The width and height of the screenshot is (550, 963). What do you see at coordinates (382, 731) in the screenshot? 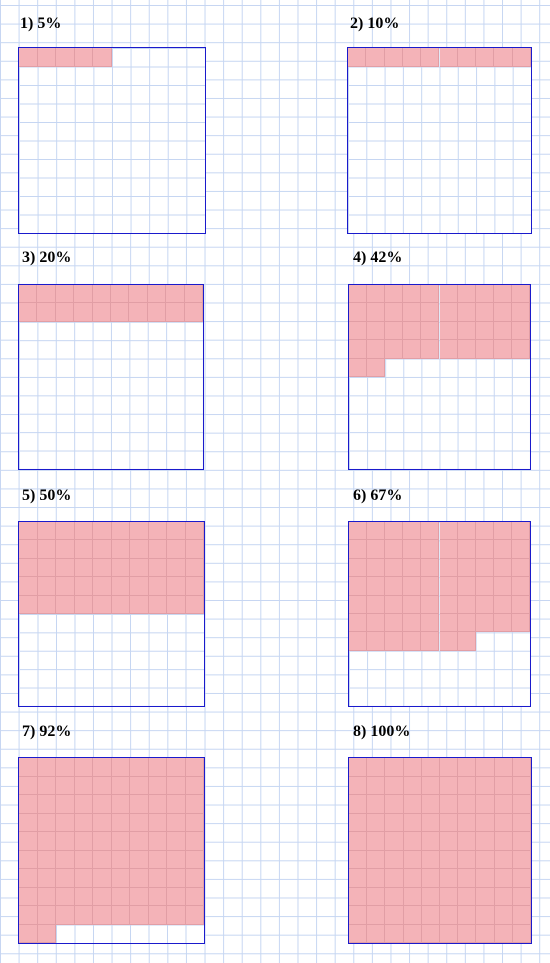
I see `panel-label: 8) 100%` at bounding box center [382, 731].